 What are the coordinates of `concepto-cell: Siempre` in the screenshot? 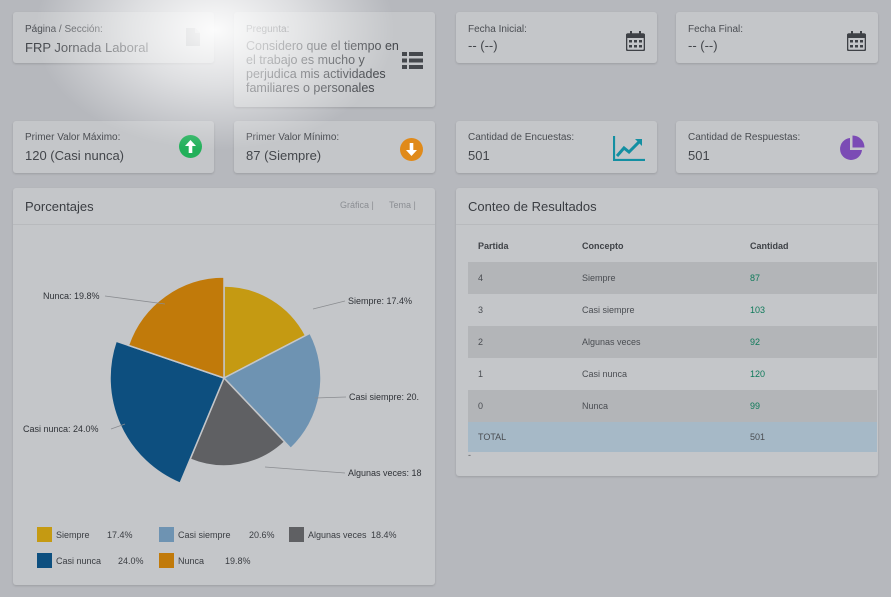 It's located at (599, 278).